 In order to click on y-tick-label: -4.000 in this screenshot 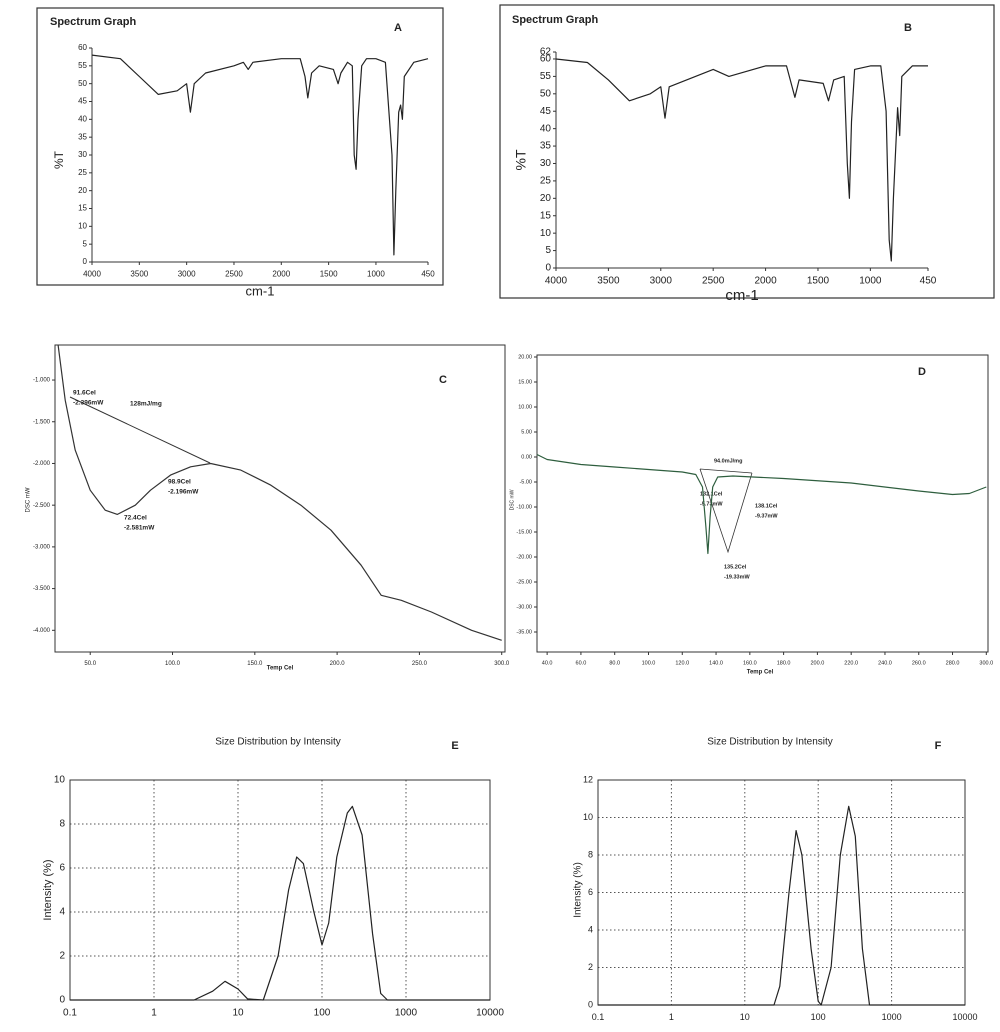, I will do `click(42, 631)`.